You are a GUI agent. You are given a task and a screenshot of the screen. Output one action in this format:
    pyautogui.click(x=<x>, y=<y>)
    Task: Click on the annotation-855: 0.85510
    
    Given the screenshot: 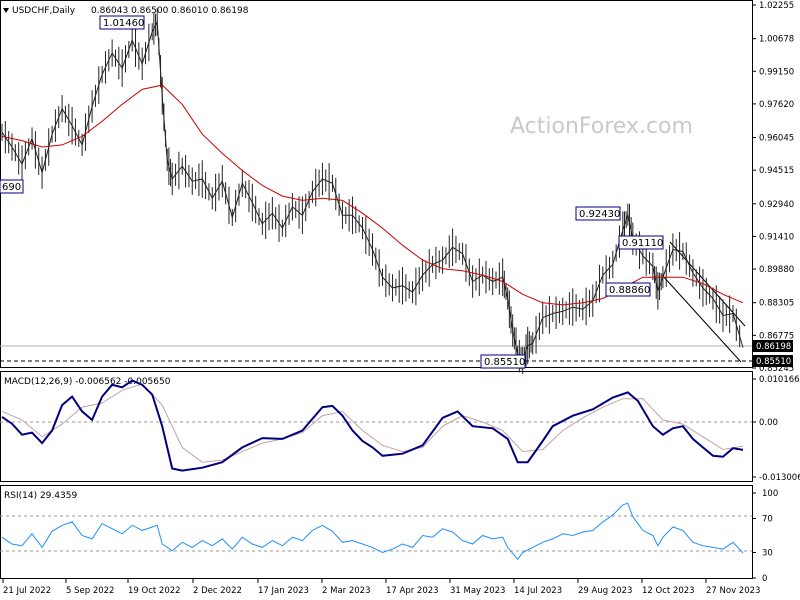 What is the action you would take?
    pyautogui.click(x=503, y=361)
    